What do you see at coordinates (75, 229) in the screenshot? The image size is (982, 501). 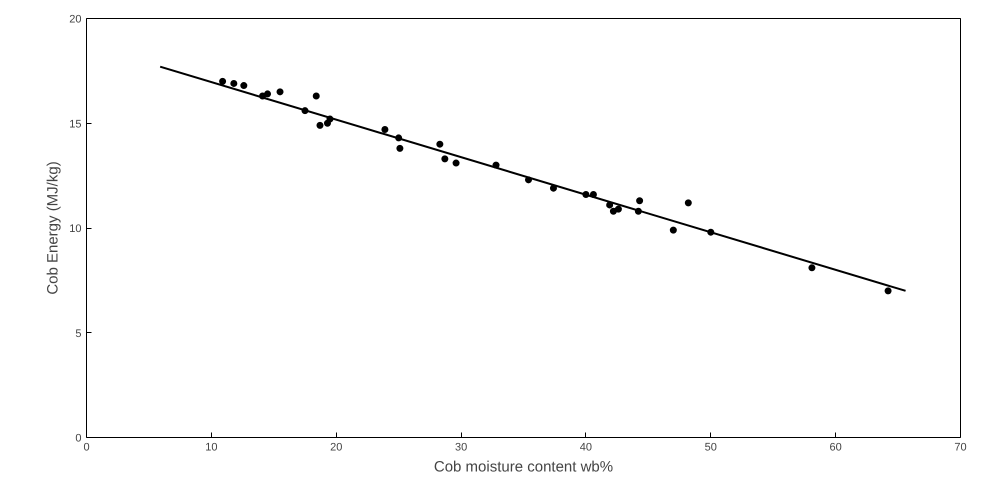 I see `y-tick-label: 10` at bounding box center [75, 229].